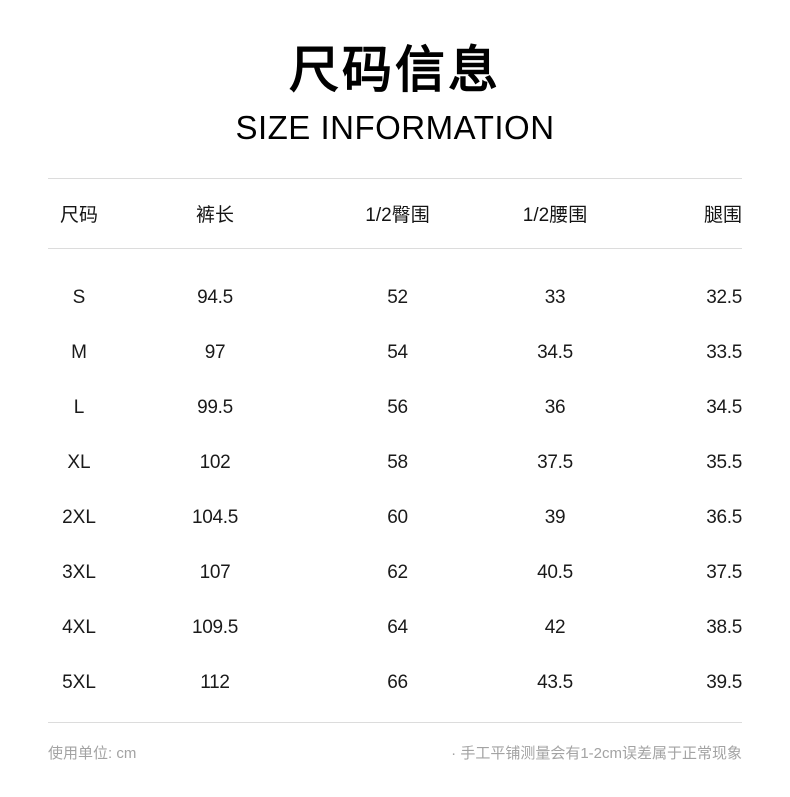  Describe the element at coordinates (215, 407) in the screenshot. I see `pants-length-cell: 99.5` at that location.